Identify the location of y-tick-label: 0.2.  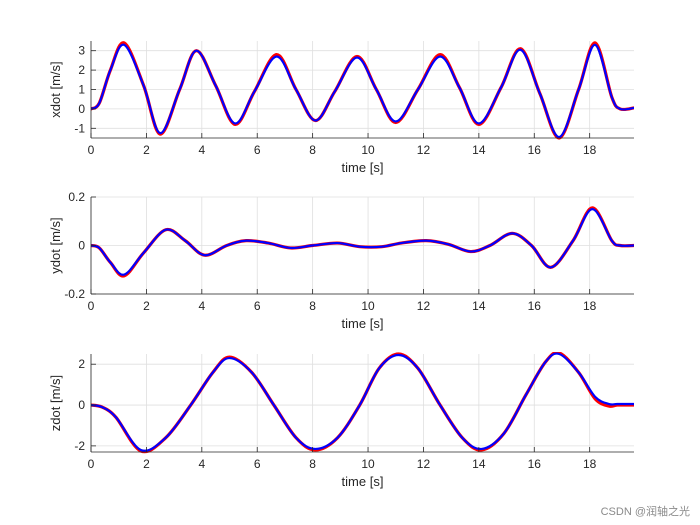
(76, 197).